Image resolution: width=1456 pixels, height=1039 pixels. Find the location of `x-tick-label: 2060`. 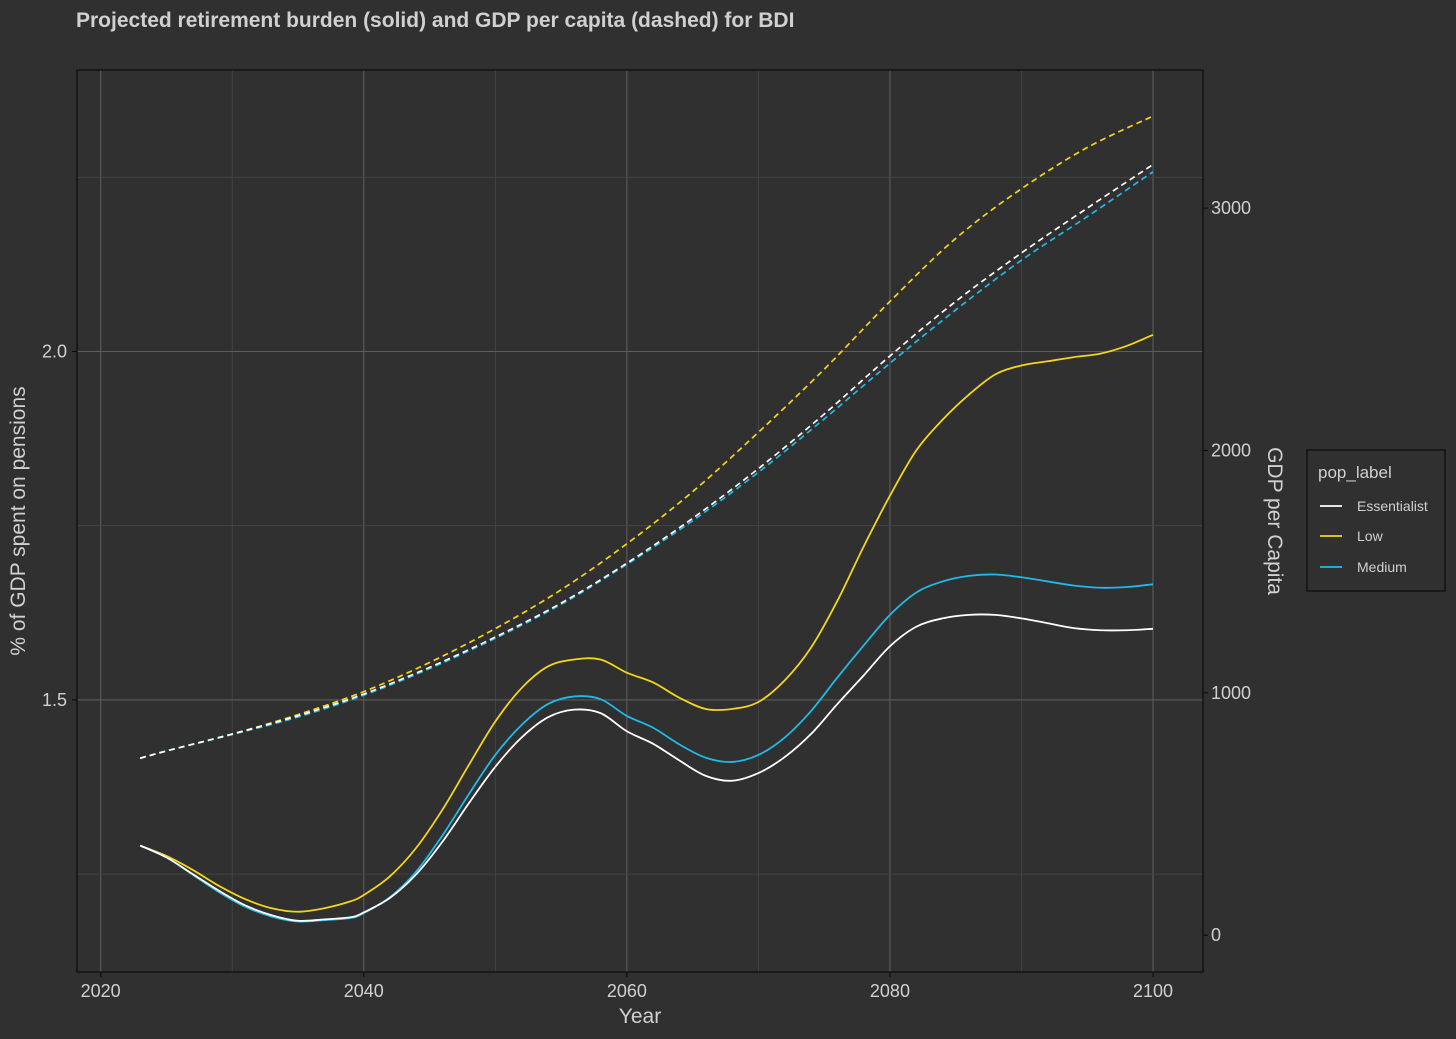

x-tick-label: 2060 is located at coordinates (627, 991).